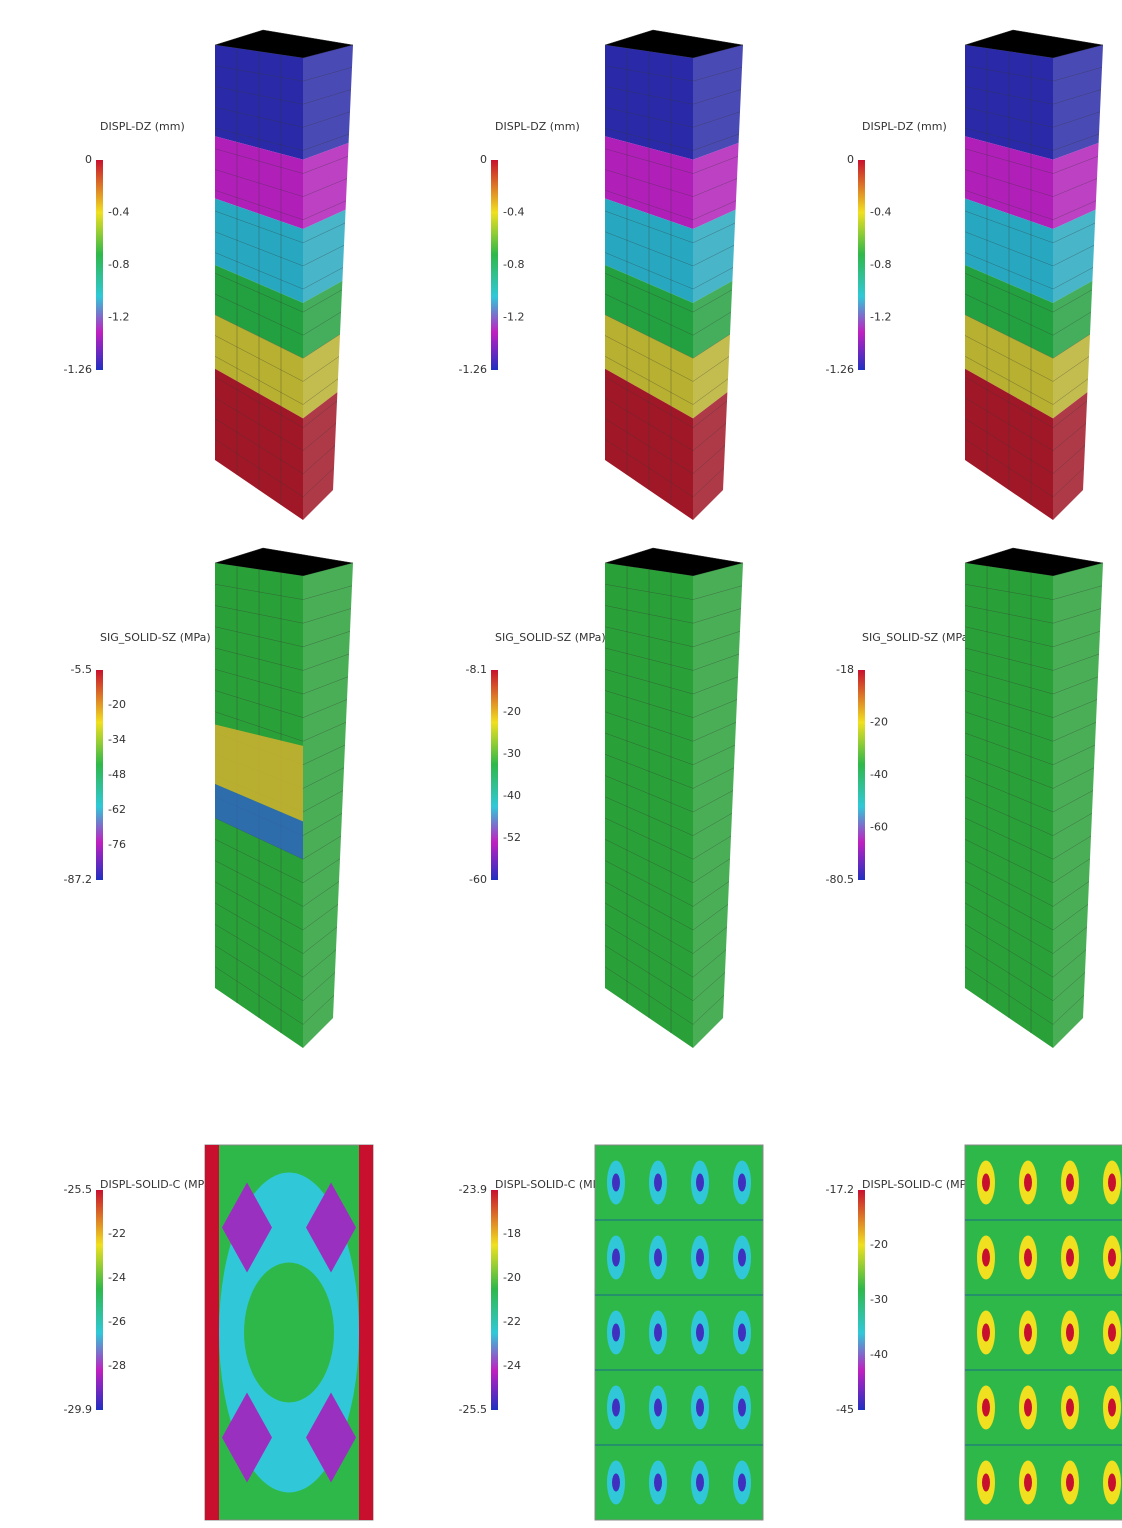 This screenshot has width=1122, height=1528. Describe the element at coordinates (142, 126) in the screenshot. I see `legend-title: DISPL-DZ (mm)` at that location.